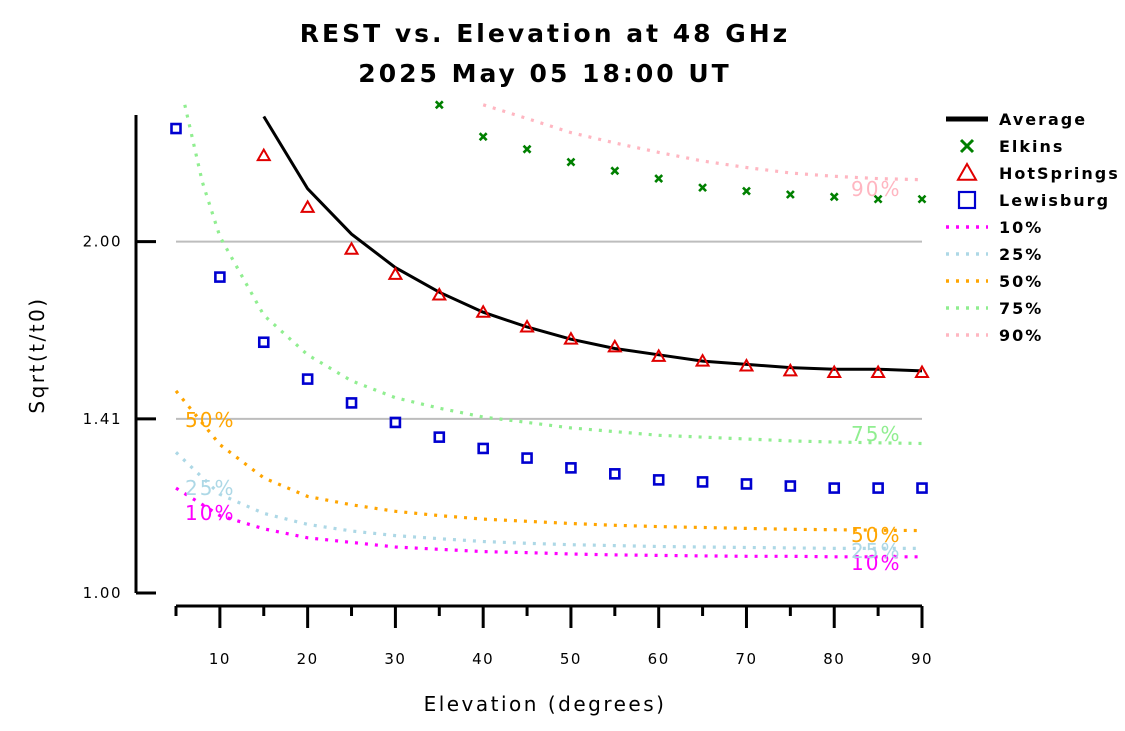 The width and height of the screenshot is (1125, 731). Describe the element at coordinates (1021, 335) in the screenshot. I see `legend-label: 90%` at that location.